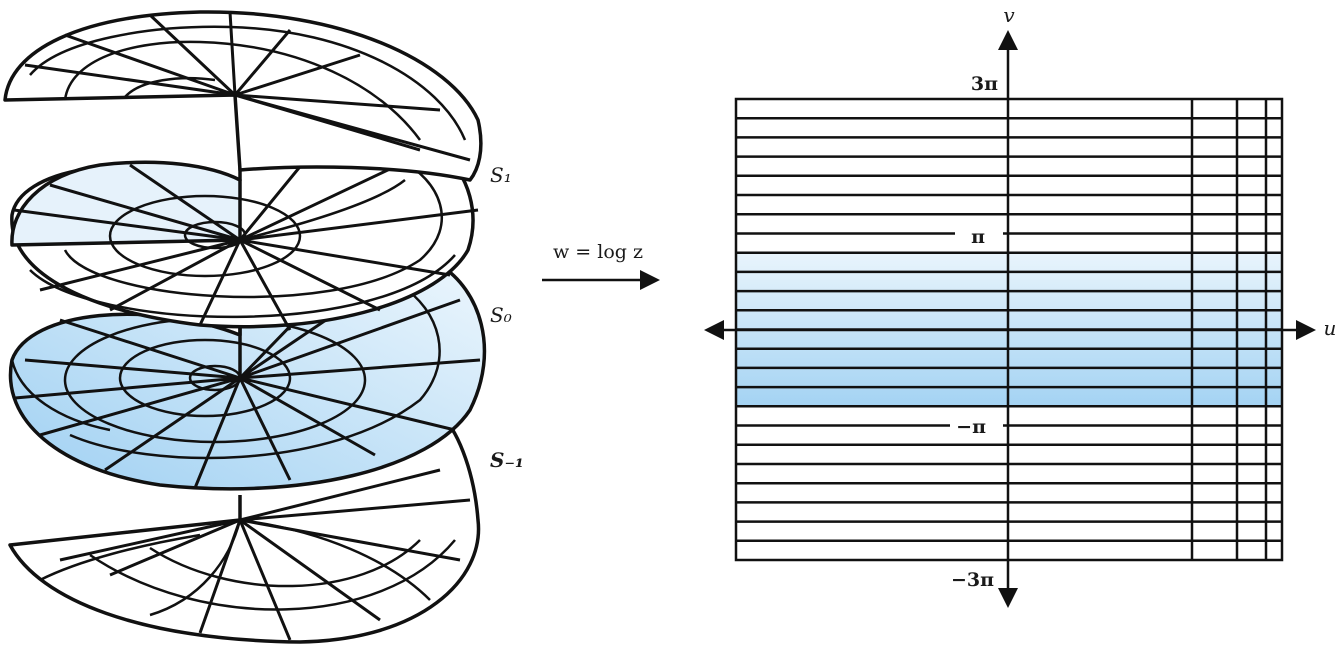 The width and height of the screenshot is (1338, 650). What do you see at coordinates (978, 237) in the screenshot?
I see `tick-label-pi: π` at bounding box center [978, 237].